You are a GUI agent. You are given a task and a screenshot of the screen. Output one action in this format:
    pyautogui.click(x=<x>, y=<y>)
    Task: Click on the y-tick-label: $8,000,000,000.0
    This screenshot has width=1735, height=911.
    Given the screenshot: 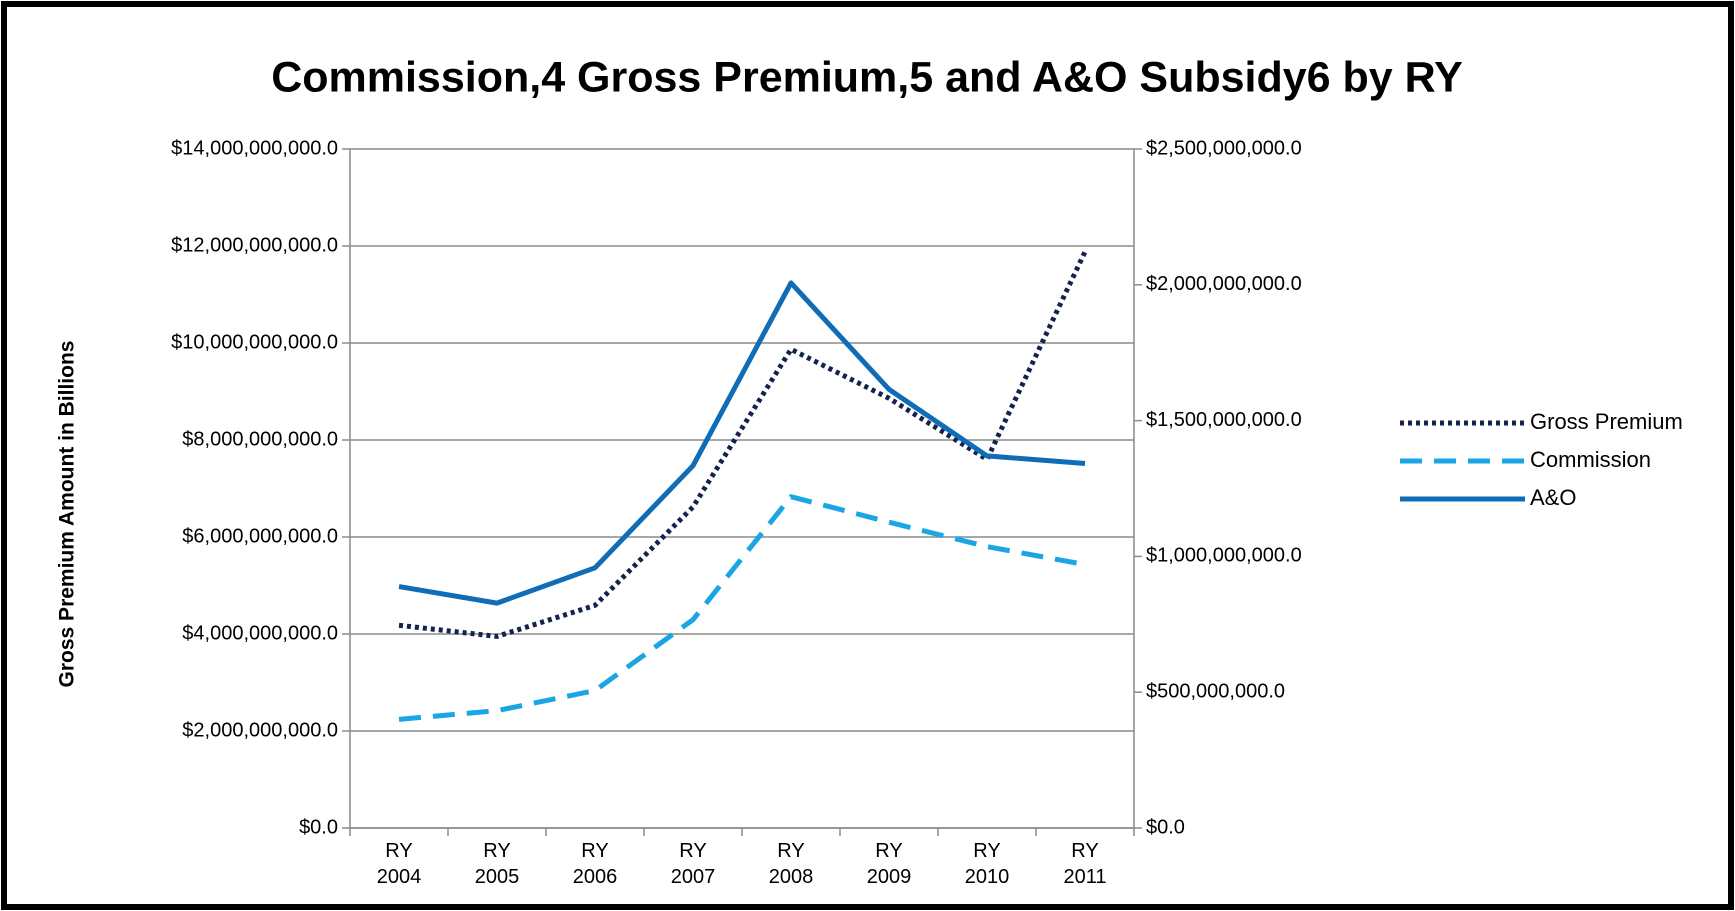 What is the action you would take?
    pyautogui.click(x=260, y=439)
    